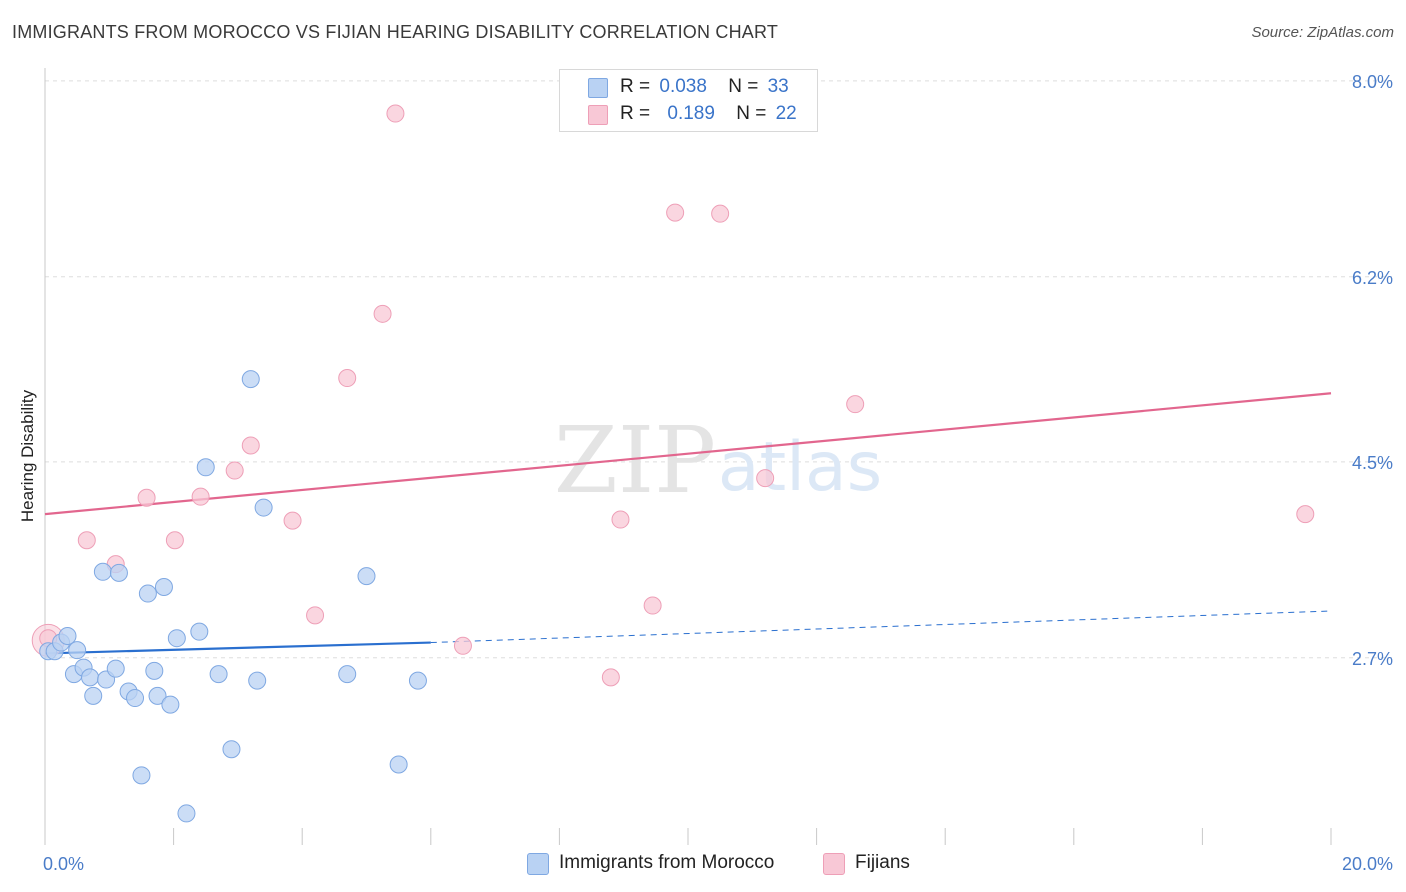  What do you see at coordinates (691, 113) in the screenshot?
I see `legend-r-value: 0.189` at bounding box center [691, 113].